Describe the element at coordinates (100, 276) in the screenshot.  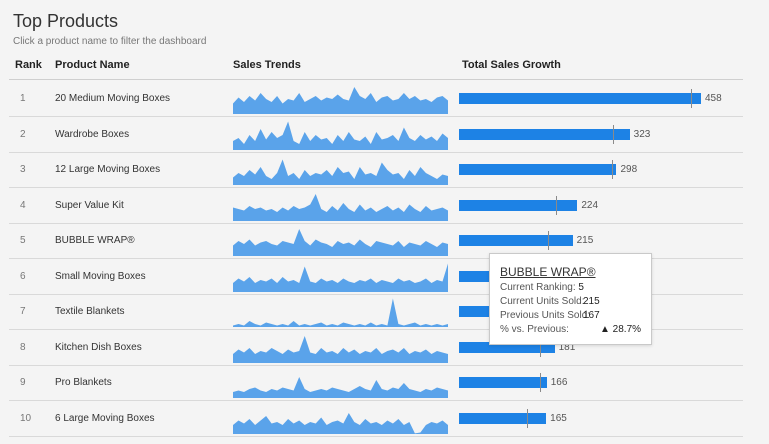
I see `product-name-link: Small Moving Boxes` at that location.